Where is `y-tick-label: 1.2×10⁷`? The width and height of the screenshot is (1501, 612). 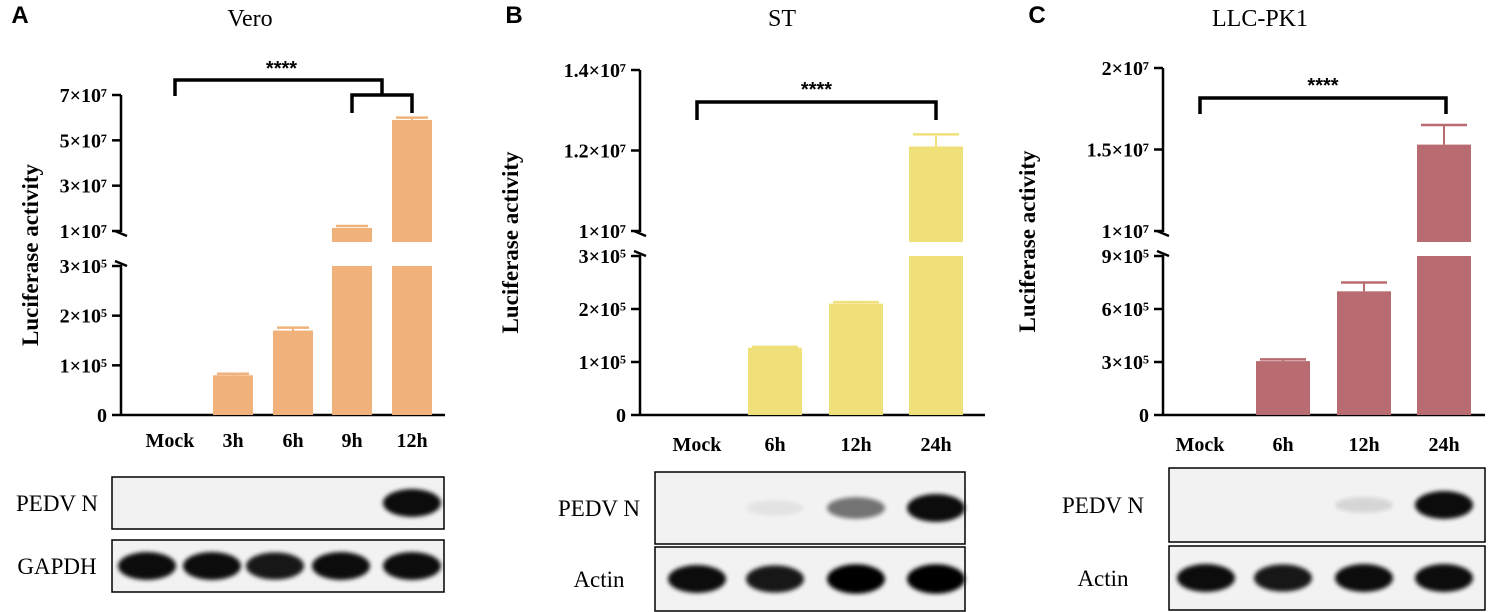
y-tick-label: 1.2×10⁷ is located at coordinates (595, 152).